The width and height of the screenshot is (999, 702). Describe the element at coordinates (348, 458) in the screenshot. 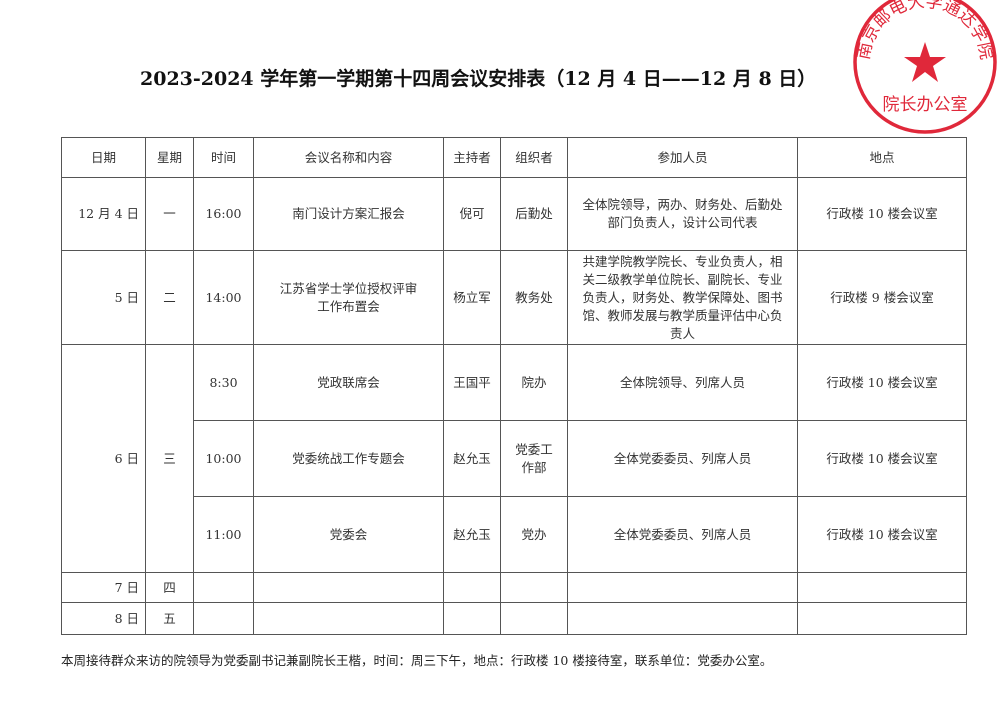

I see `cell-meeting: 党委统战工作专题会` at that location.